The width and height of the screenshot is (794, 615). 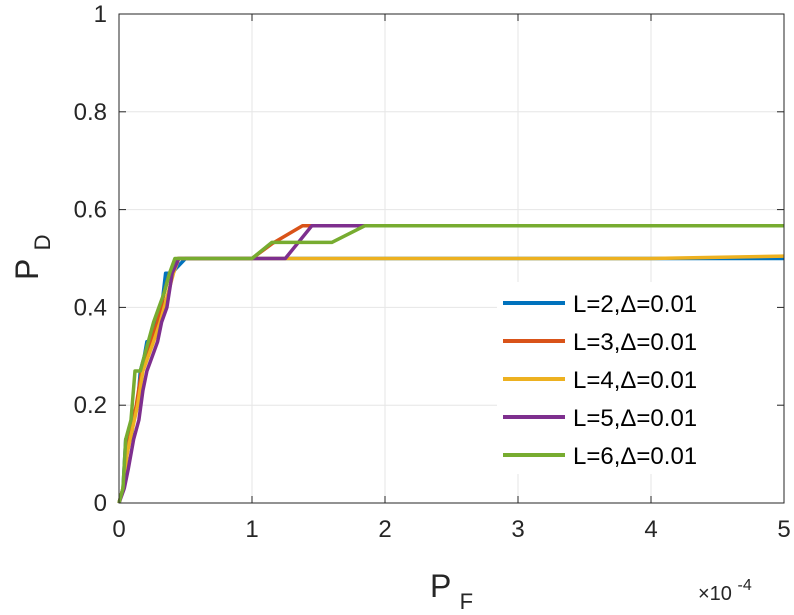 I want to click on legend-label: L=3,Δ=0.01, so click(x=635, y=342).